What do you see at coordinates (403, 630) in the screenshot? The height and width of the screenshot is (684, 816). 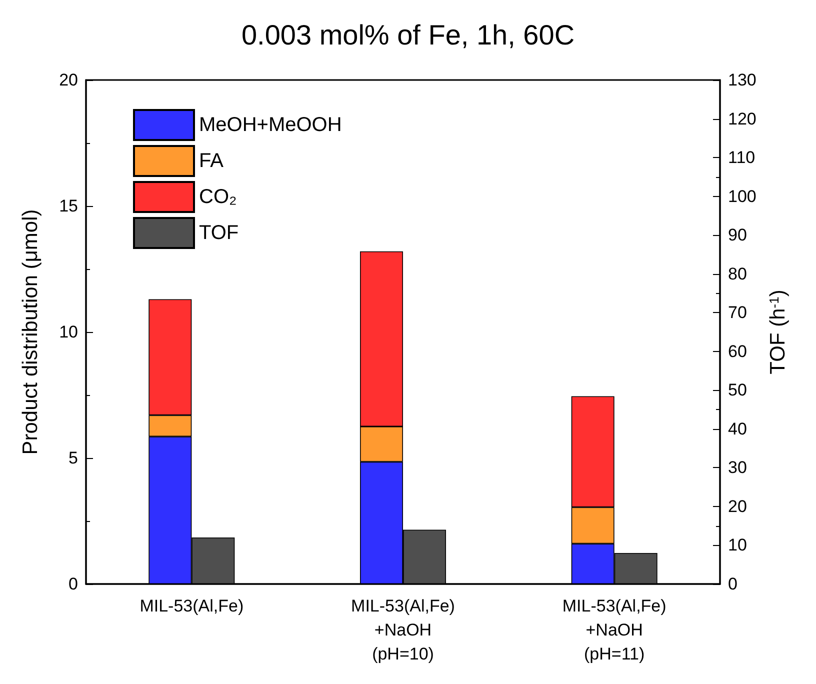 I see `x-tick-label: MIL-53(Al,Fe) +NaOH (pH=10)` at bounding box center [403, 630].